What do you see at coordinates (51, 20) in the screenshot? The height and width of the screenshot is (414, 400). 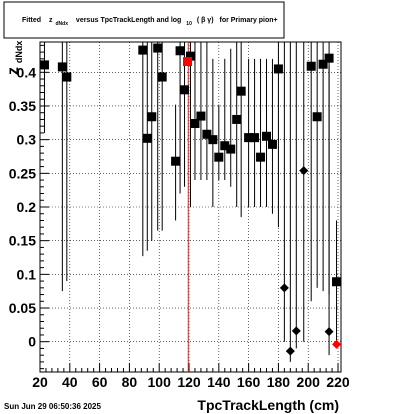 I see `title-z: z` at bounding box center [51, 20].